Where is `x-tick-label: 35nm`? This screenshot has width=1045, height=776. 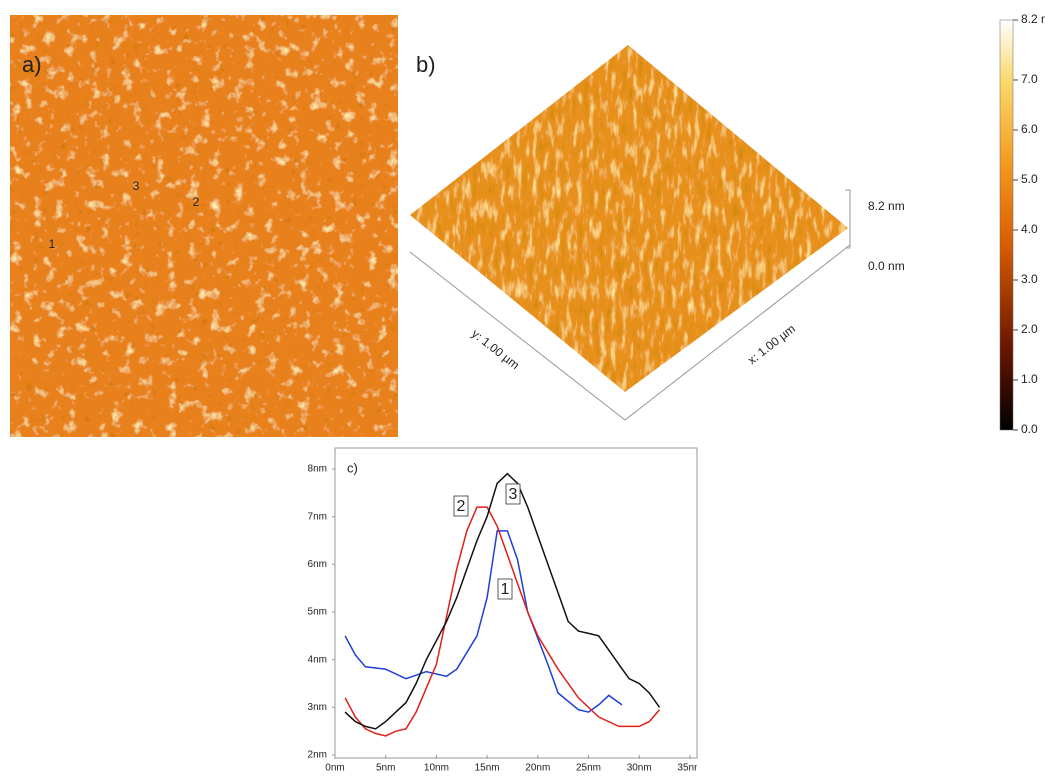 x-tick-label: 35nm is located at coordinates (689, 768).